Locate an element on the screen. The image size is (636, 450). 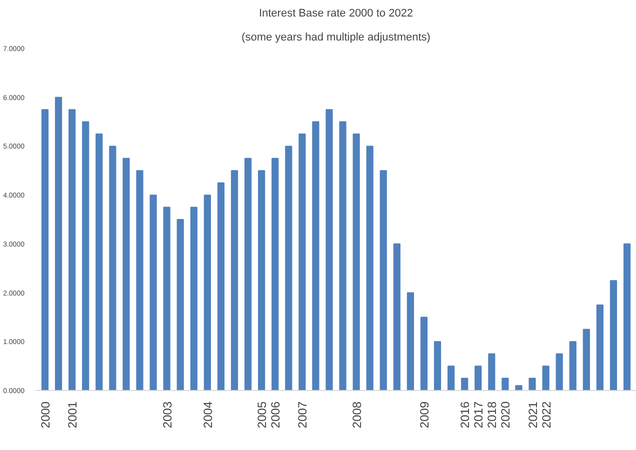
x-tick-label: 2005 is located at coordinates (262, 414).